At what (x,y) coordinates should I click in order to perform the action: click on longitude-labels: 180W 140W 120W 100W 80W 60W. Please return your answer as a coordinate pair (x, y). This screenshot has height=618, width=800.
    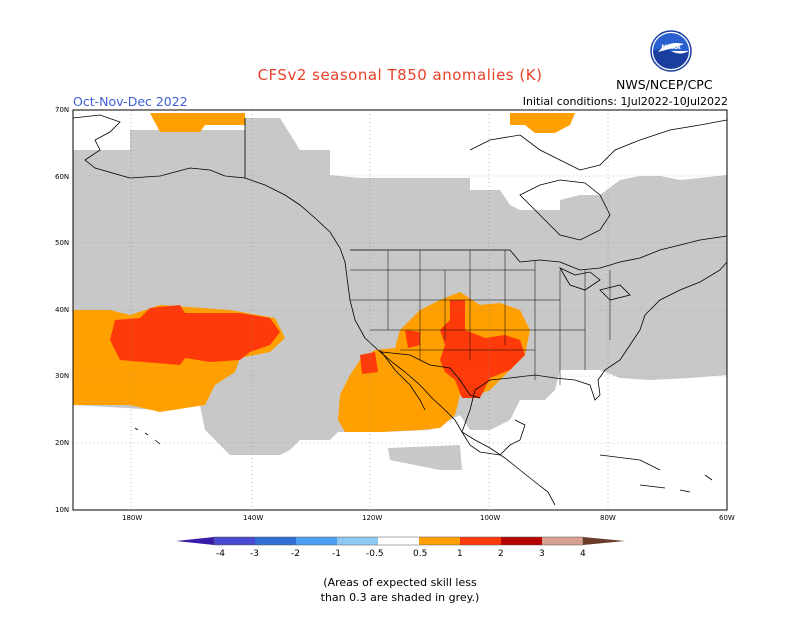
    Looking at the image, I should click on (428, 518).